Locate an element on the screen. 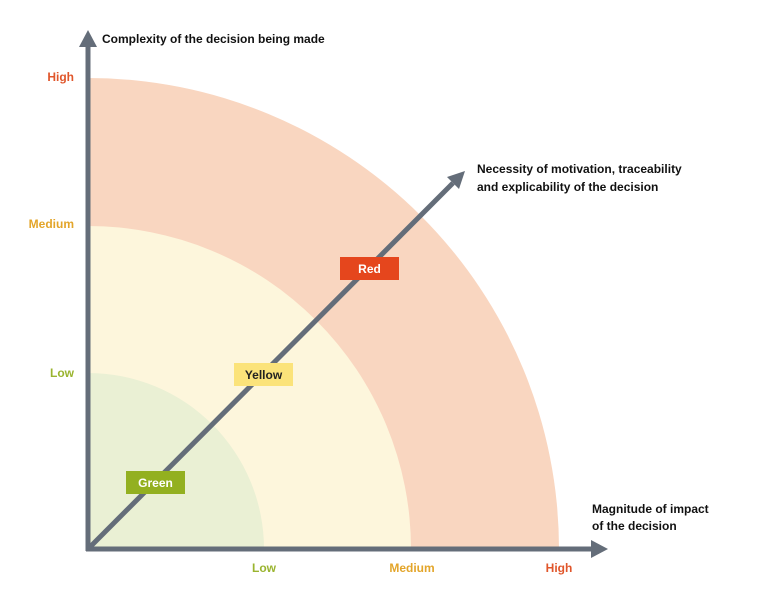 This screenshot has width=764, height=591. x-axis-title-line2: of the decision is located at coordinates (634, 526).